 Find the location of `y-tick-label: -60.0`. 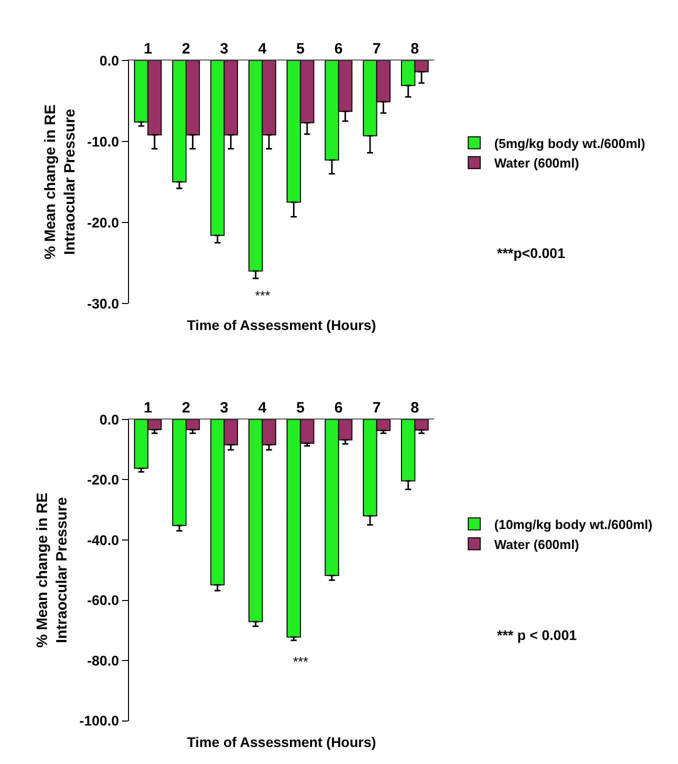

y-tick-label: -60.0 is located at coordinates (103, 600).